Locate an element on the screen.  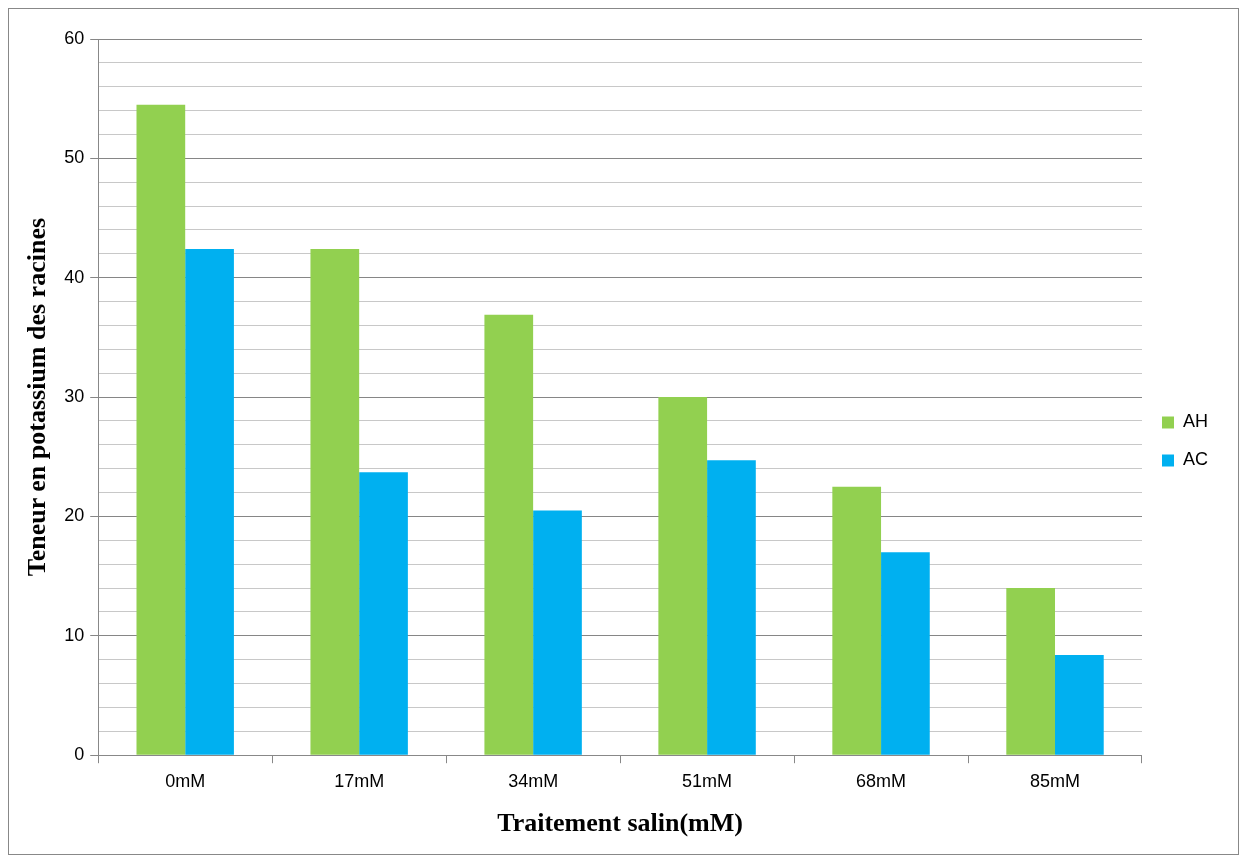
x-axis-title: Traitement salin(mM) is located at coordinates (620, 823).